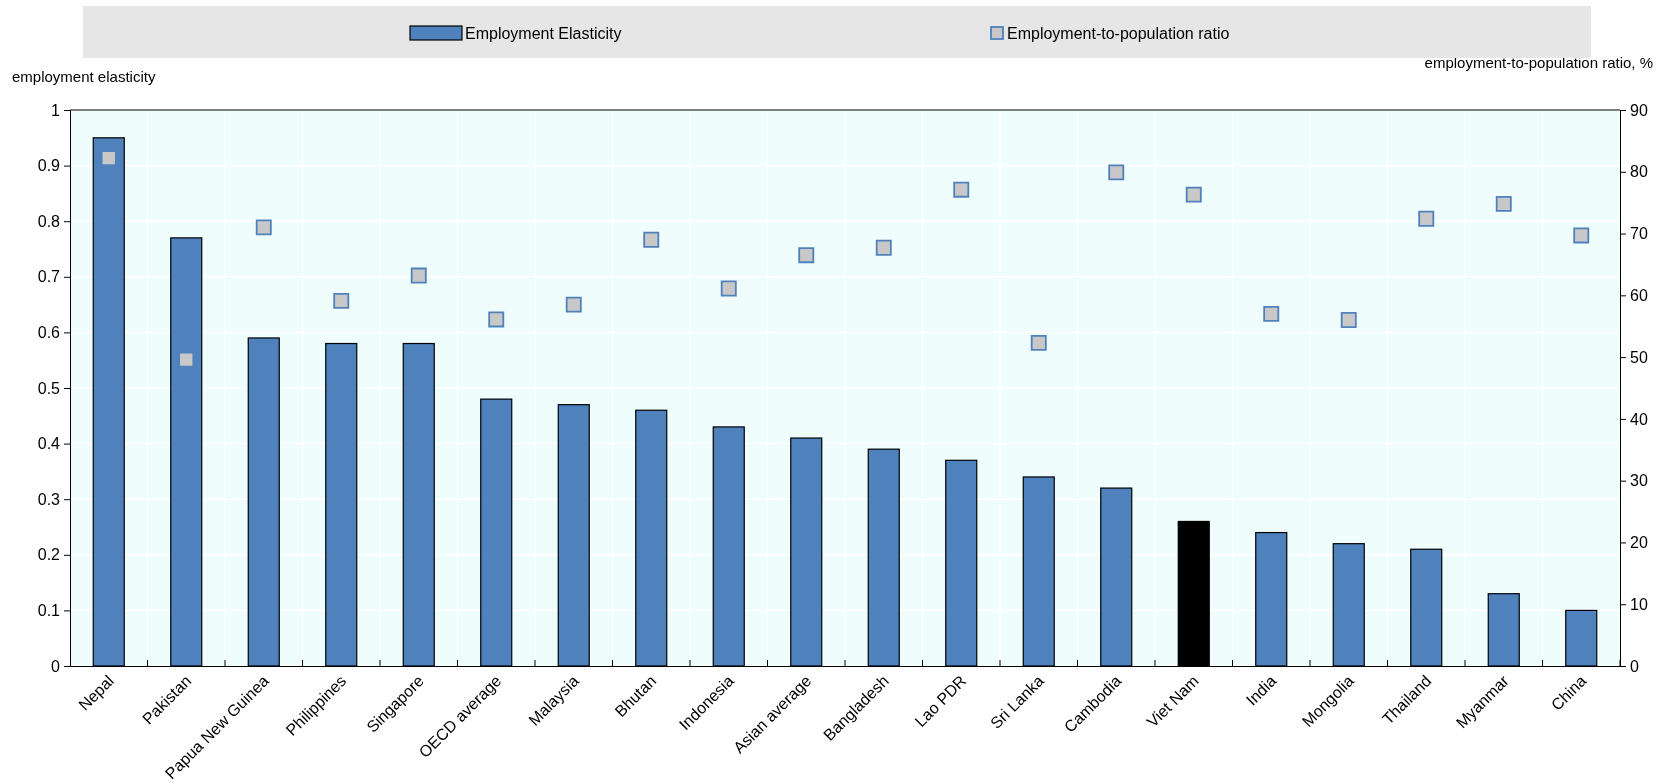  Describe the element at coordinates (1639, 110) in the screenshot. I see `y2-tick-label: 90` at that location.